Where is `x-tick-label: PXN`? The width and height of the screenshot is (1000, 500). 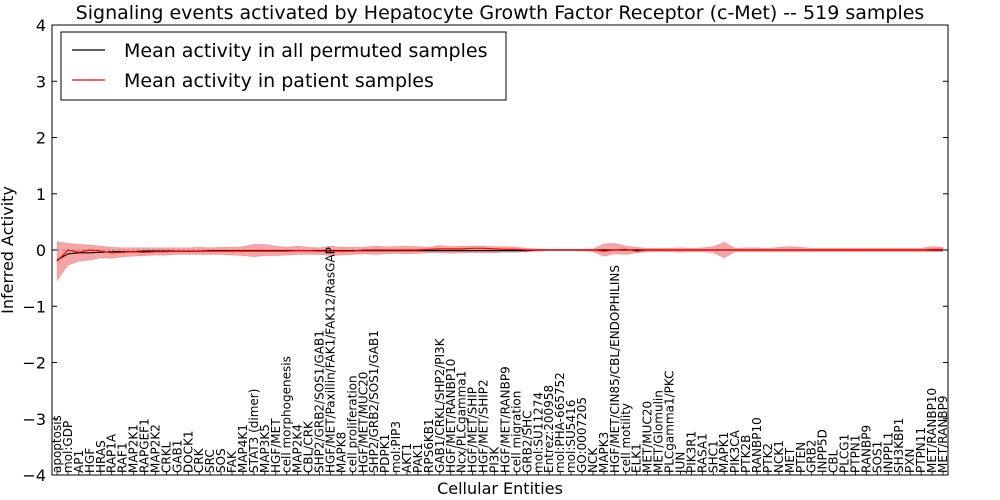
x-tick-label: PXN is located at coordinates (910, 461).